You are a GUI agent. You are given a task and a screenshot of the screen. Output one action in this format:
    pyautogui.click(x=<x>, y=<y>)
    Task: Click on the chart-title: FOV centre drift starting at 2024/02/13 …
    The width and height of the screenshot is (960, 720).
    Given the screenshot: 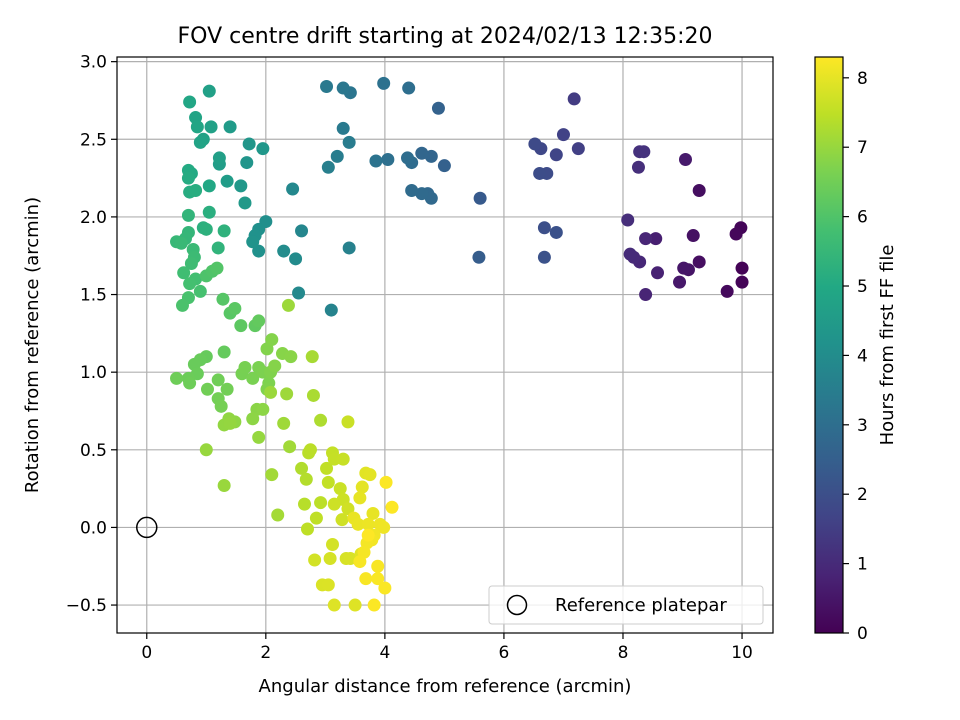 What is the action you would take?
    pyautogui.click(x=445, y=36)
    